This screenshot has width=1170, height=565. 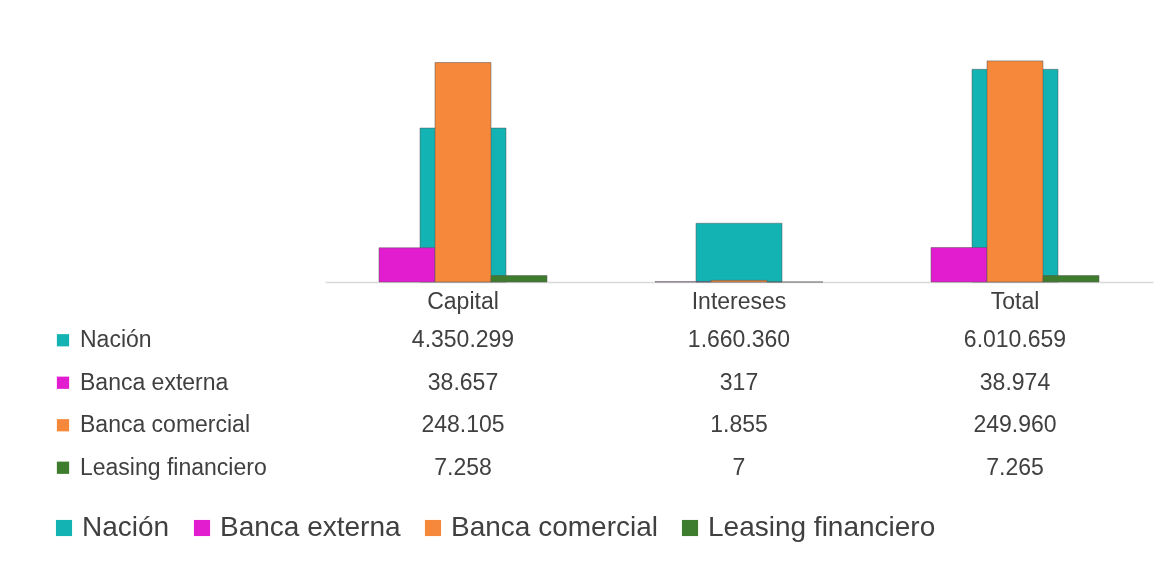 What do you see at coordinates (1015, 424) in the screenshot?
I see `data-label: 249.960` at bounding box center [1015, 424].